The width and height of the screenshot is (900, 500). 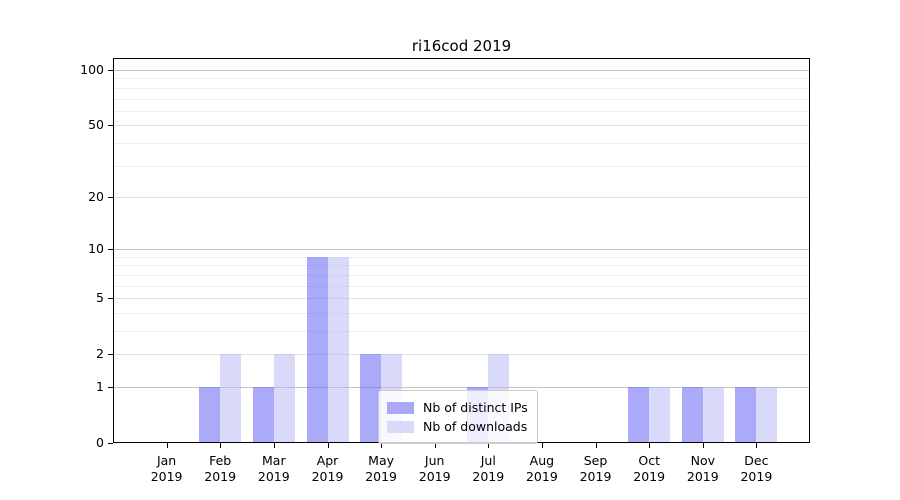 I want to click on x-tick-month: Feb, so click(x=220, y=460).